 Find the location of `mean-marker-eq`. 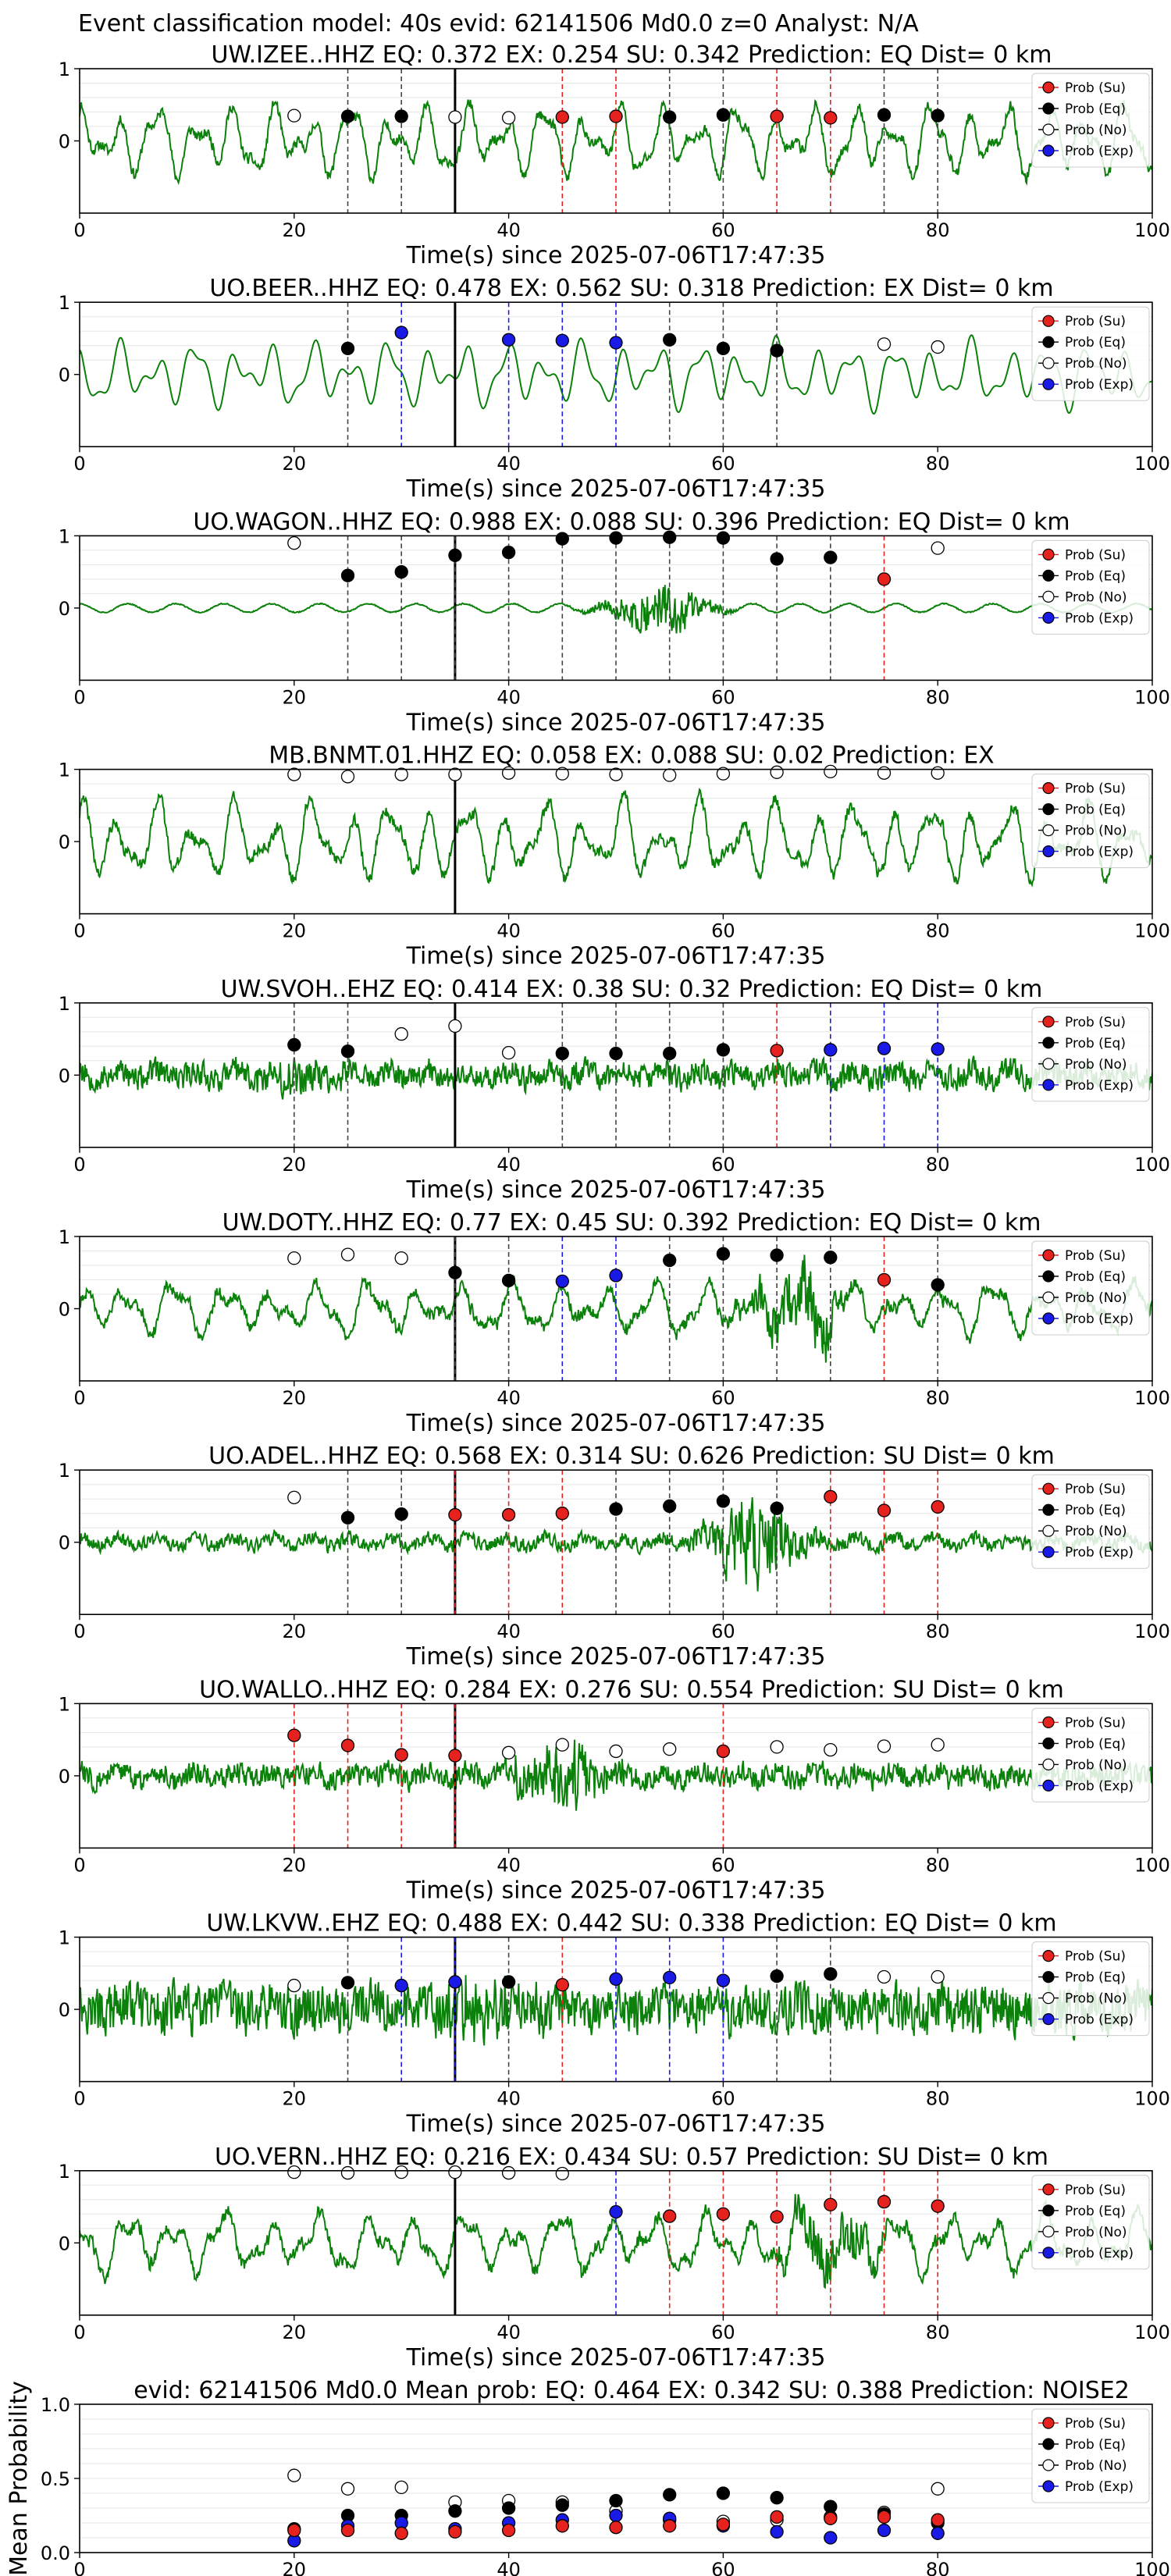

mean-marker-eq is located at coordinates (562, 2505).